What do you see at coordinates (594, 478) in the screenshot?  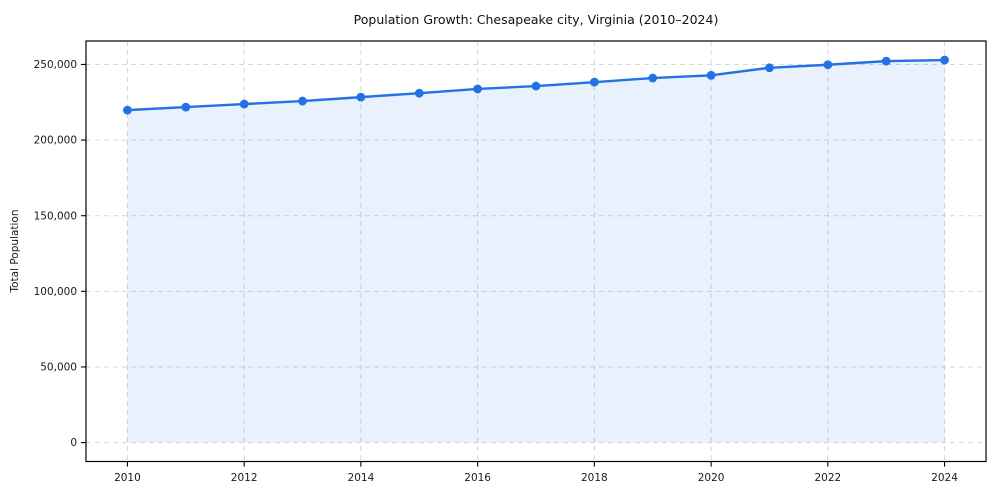 I see `x-tick-label: 2018` at bounding box center [594, 478].